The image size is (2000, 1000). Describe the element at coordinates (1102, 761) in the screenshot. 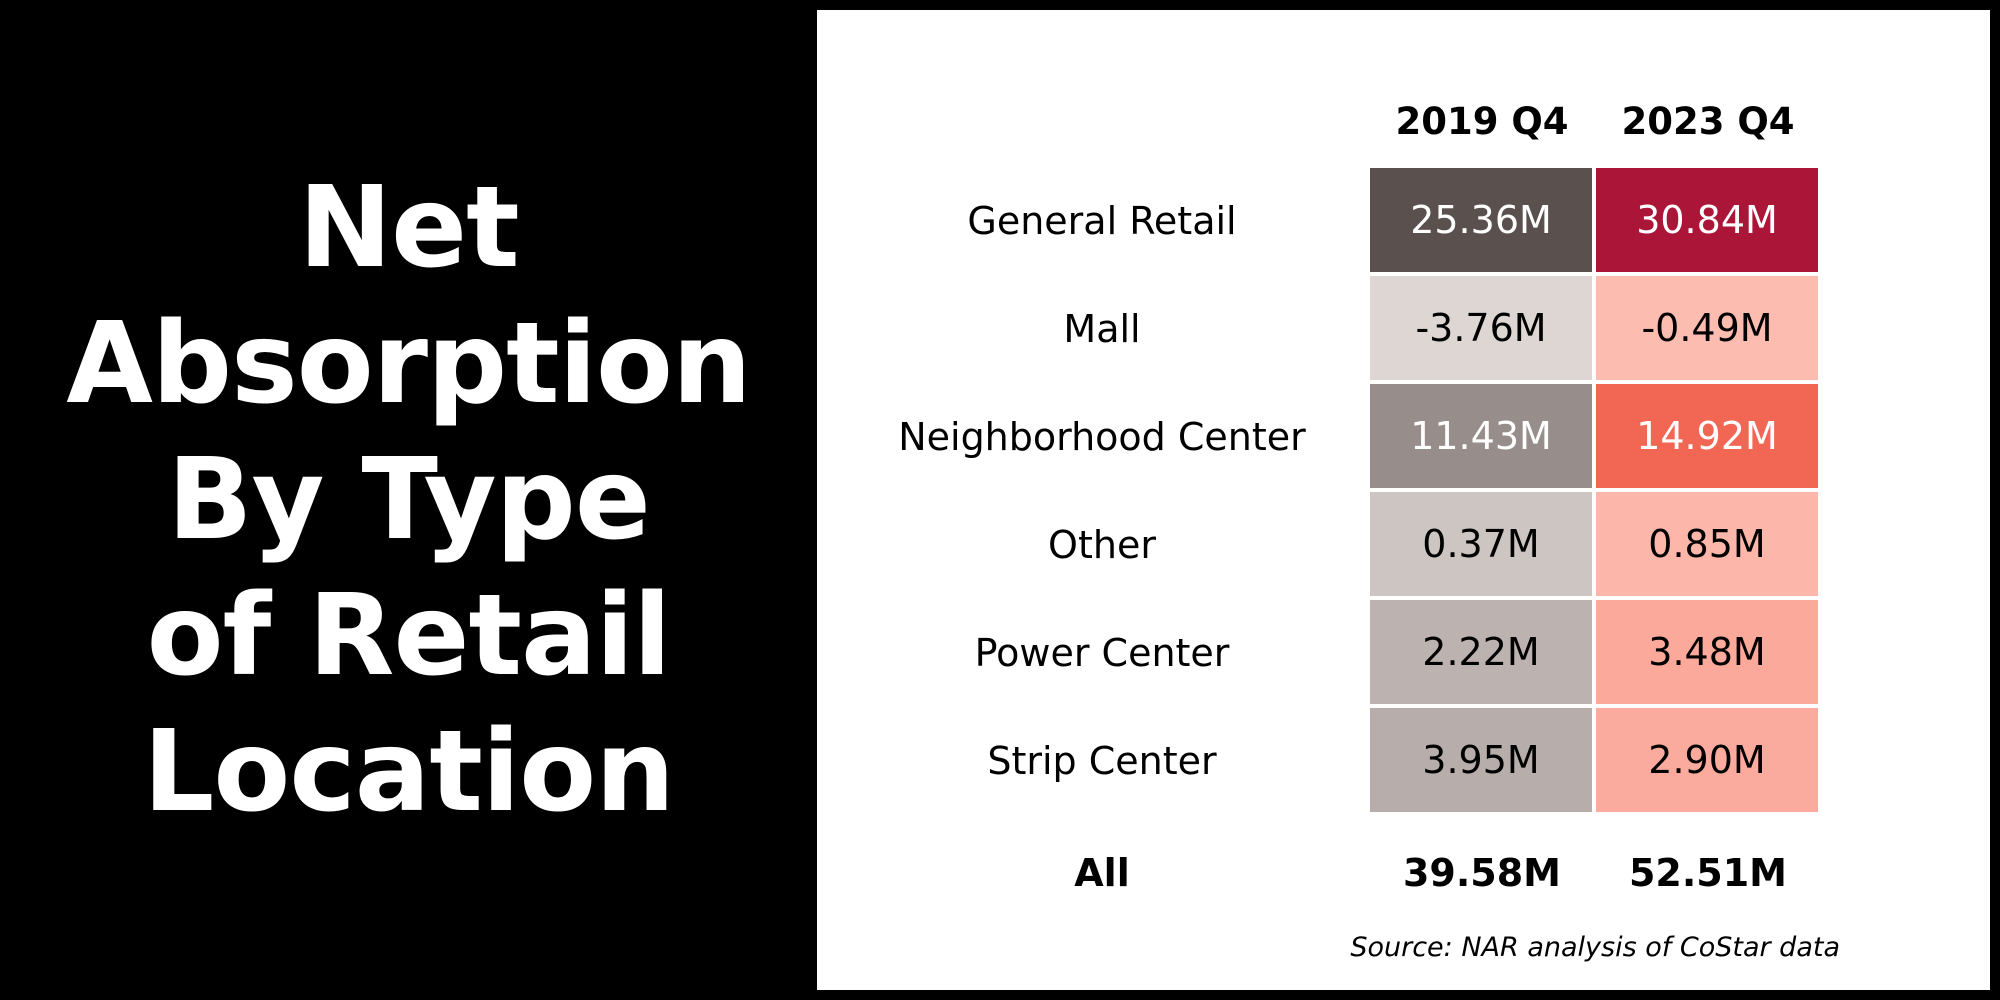

I see `row-label-strip-center: Strip Center` at that location.